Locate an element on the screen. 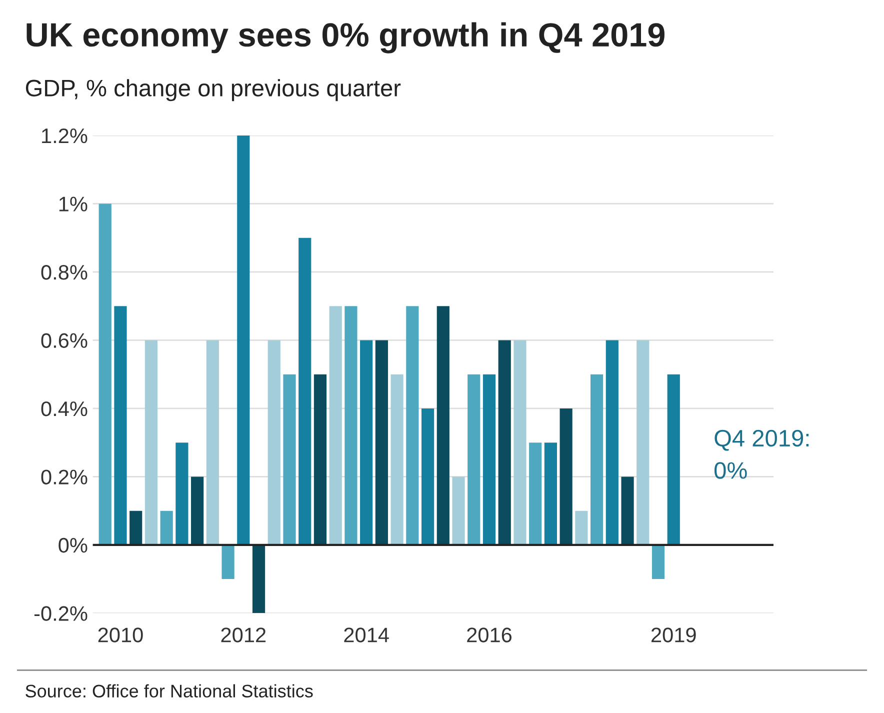 The height and width of the screenshot is (713, 884). source-note: Source: Office for National Statistics is located at coordinates (169, 691).